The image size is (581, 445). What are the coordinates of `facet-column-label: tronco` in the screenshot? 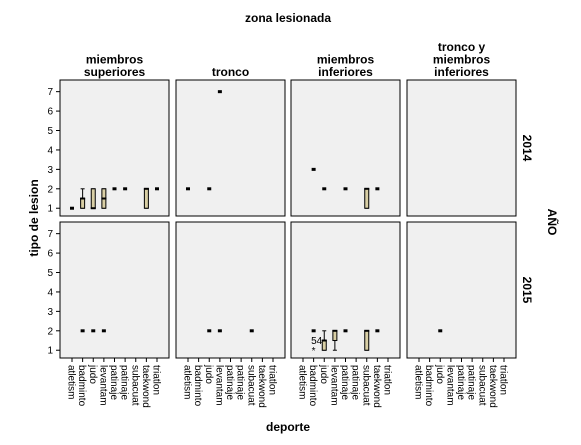 It's located at (230, 72).